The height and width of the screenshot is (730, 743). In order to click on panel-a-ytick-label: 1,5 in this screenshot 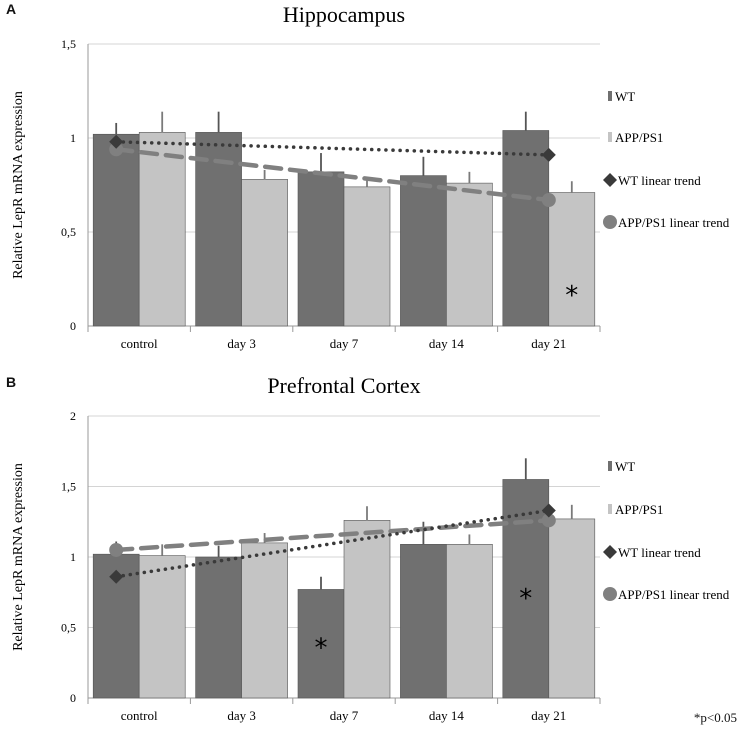, I will do `click(68, 44)`.